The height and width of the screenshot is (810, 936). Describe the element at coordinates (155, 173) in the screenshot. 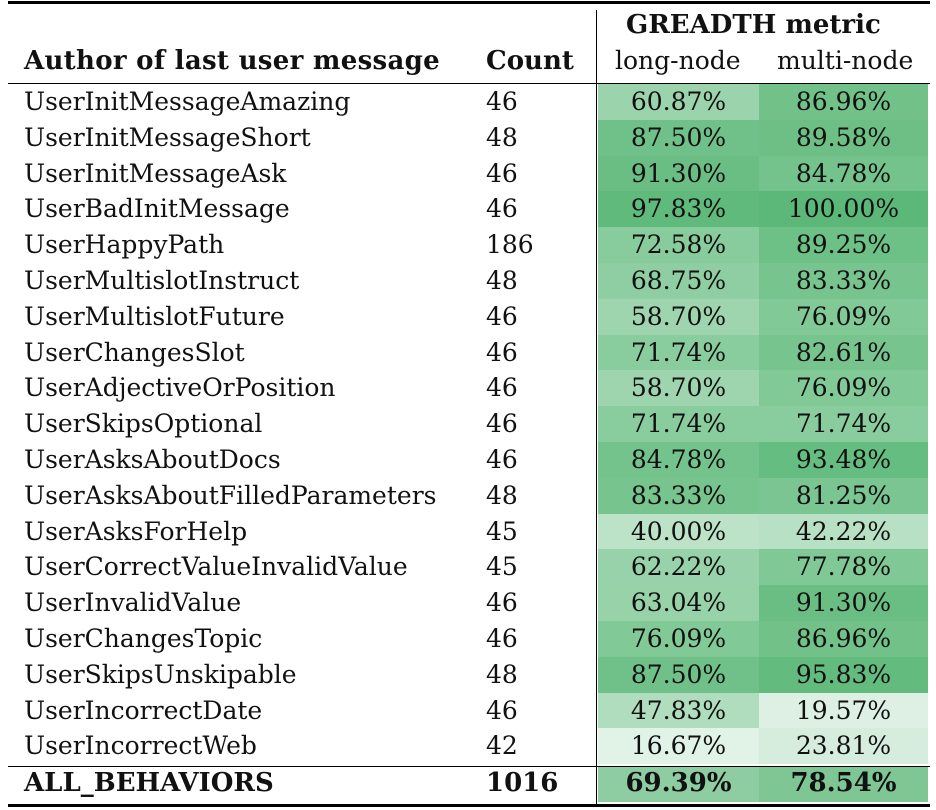

I see `author-cell: UserInitMessageAsk` at that location.